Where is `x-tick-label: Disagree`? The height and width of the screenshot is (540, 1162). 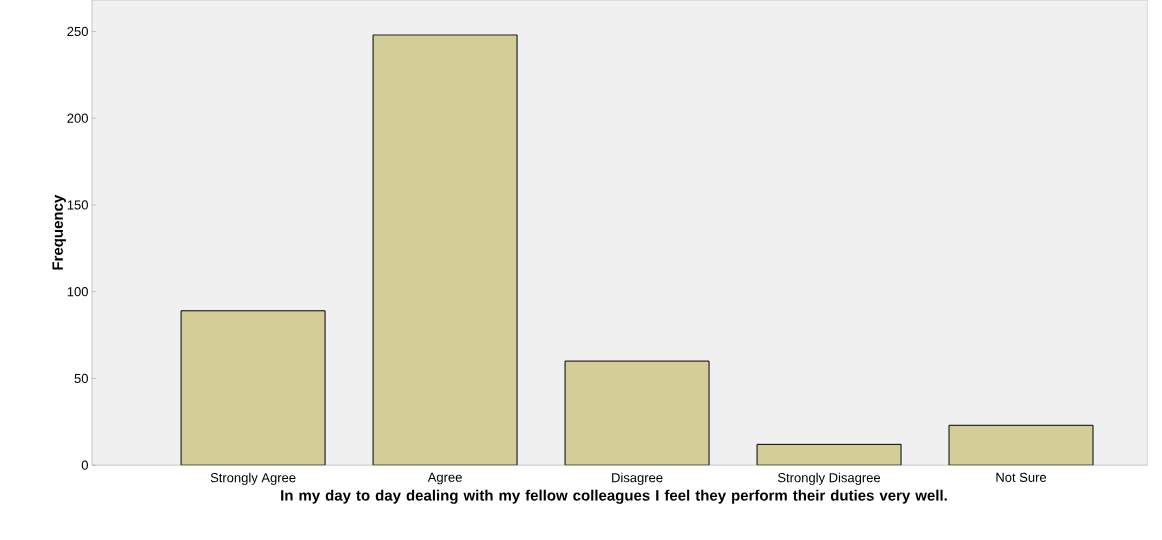
x-tick-label: Disagree is located at coordinates (637, 478).